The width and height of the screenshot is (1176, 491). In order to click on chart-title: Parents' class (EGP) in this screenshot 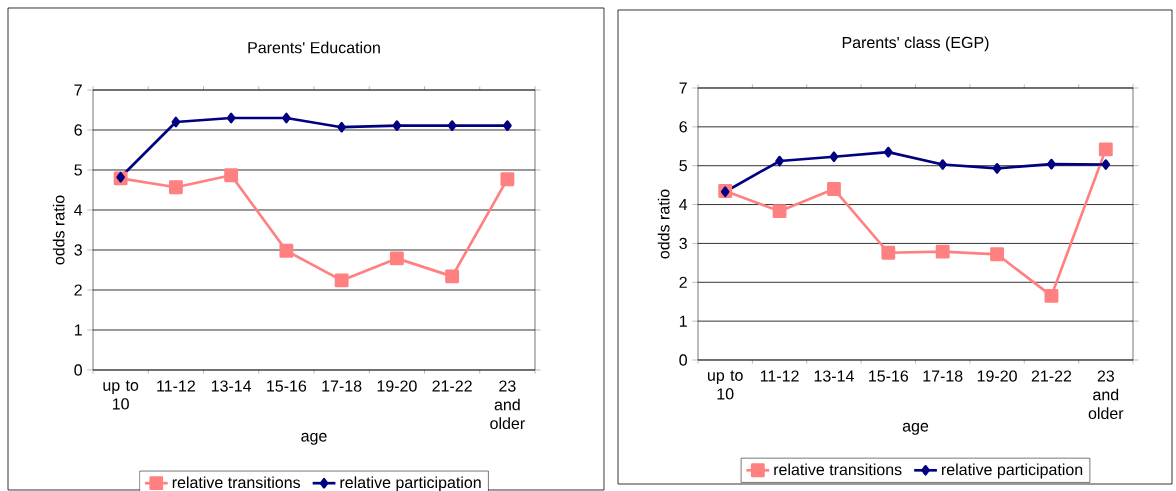, I will do `click(915, 44)`.